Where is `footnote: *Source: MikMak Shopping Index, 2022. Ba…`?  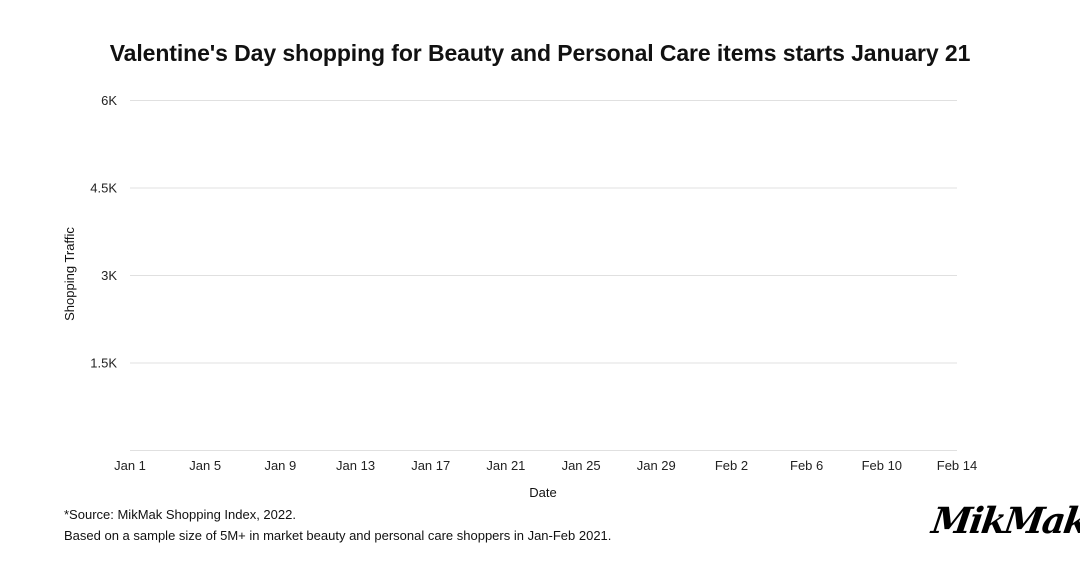
footnote: *Source: MikMak Shopping Index, 2022. Ba… is located at coordinates (337, 525).